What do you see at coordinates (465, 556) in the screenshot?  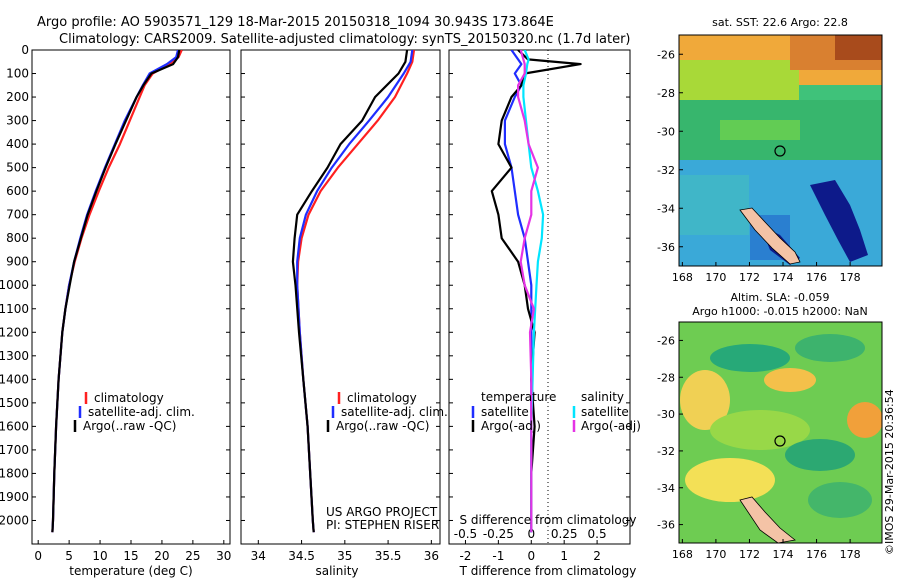 I see `x-tick-label: -2` at bounding box center [465, 556].